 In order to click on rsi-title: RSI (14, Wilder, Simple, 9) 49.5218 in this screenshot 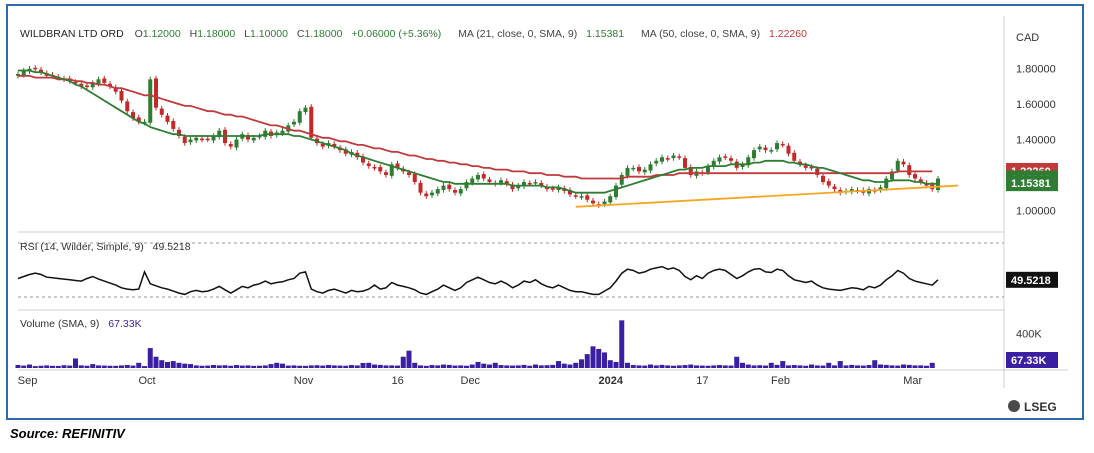, I will do `click(105, 247)`.